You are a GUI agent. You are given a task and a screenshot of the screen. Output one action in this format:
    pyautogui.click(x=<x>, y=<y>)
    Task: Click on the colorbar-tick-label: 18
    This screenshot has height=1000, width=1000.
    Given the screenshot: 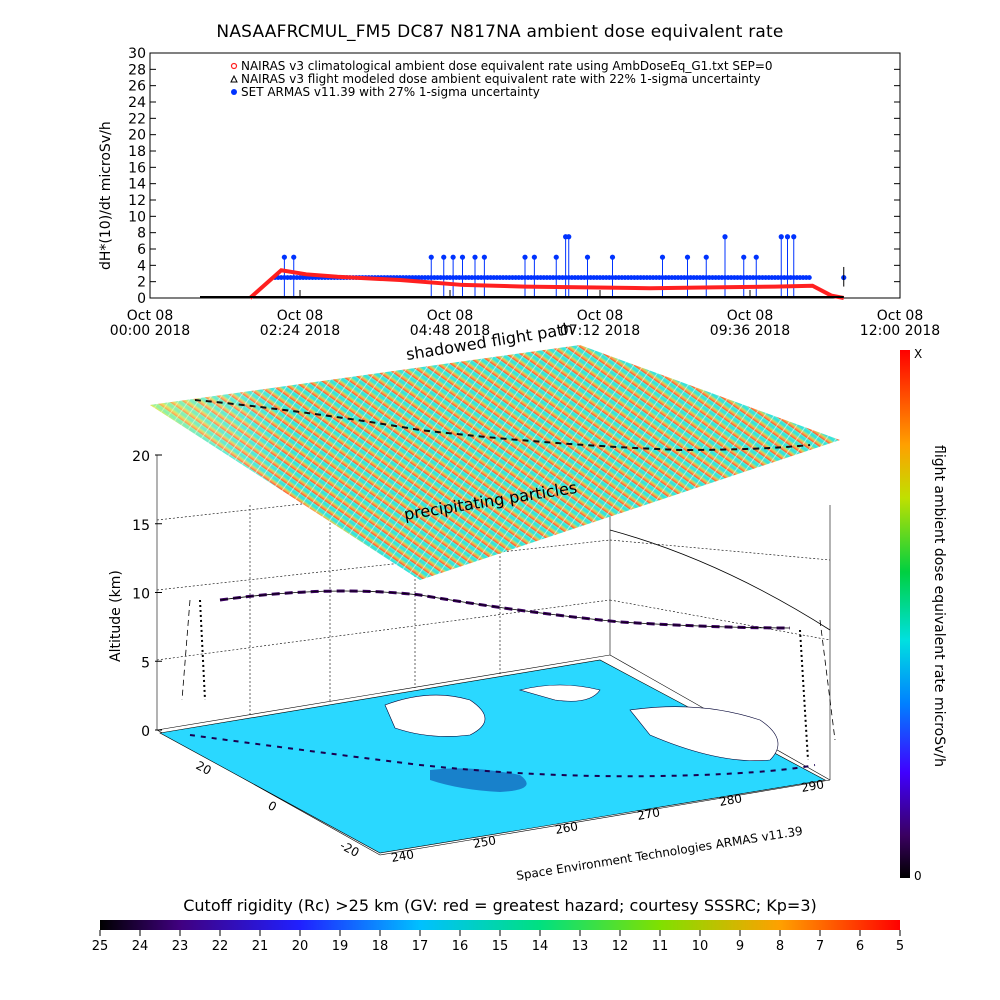 What is the action you would take?
    pyautogui.click(x=380, y=946)
    